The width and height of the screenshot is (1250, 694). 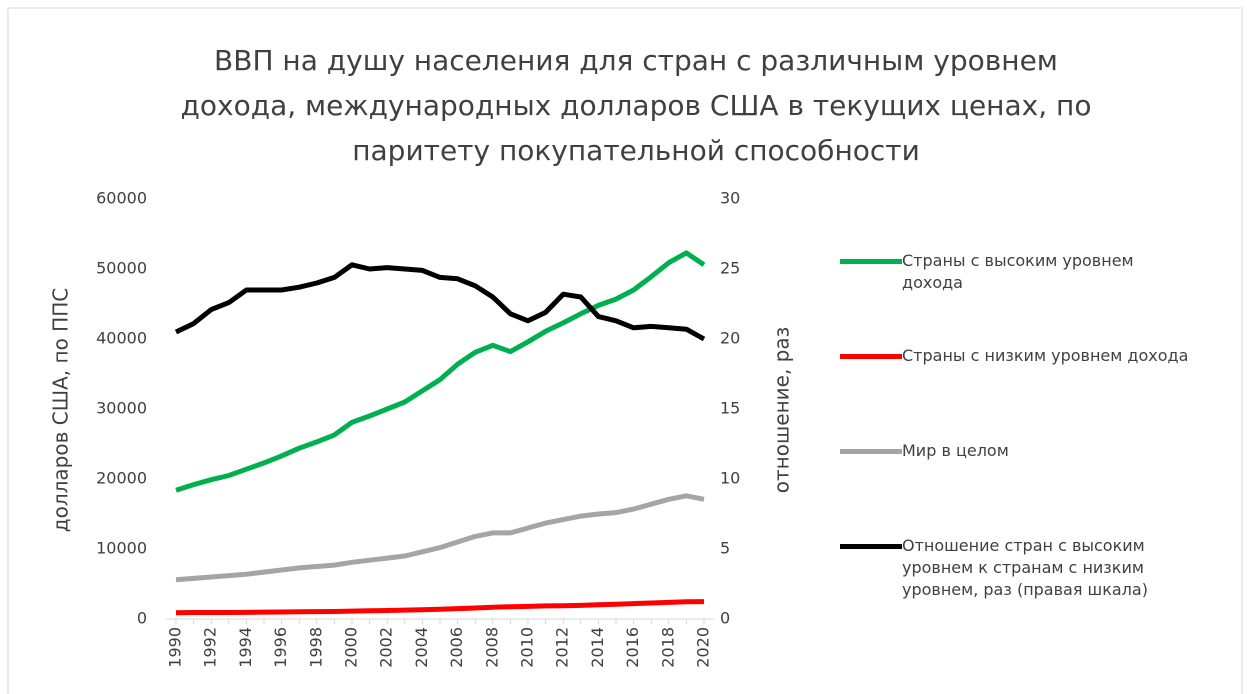 I want to click on x-tick-label: 2004, so click(x=421, y=647).